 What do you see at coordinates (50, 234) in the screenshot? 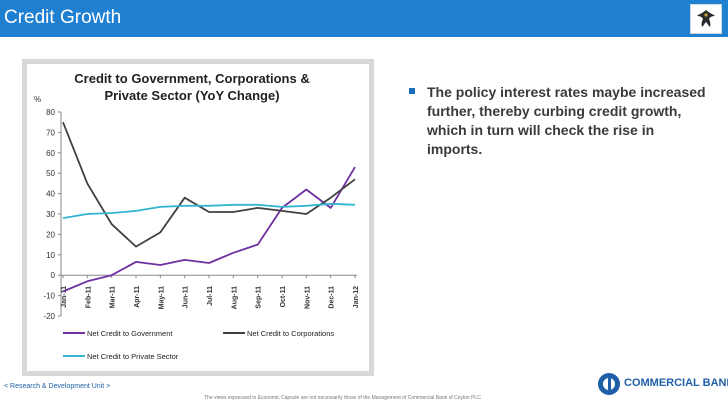
I see `y-tick-label: 20` at bounding box center [50, 234].